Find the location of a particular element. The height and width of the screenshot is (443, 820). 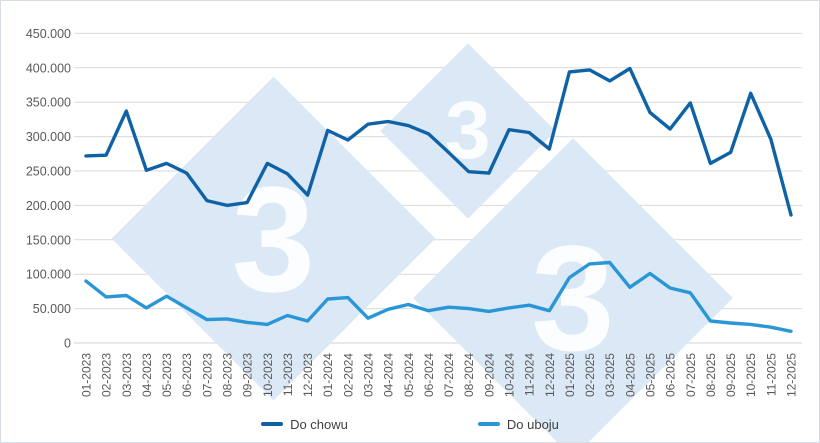

x-tick-label: 07-2023 is located at coordinates (207, 375).